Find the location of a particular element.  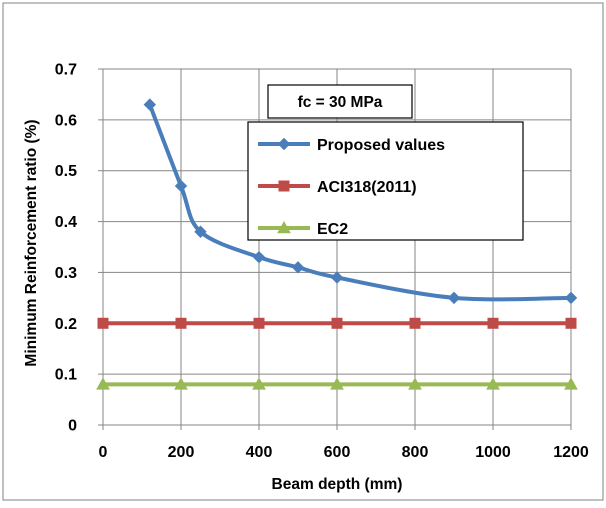

x-tick-label: 800 is located at coordinates (415, 452).